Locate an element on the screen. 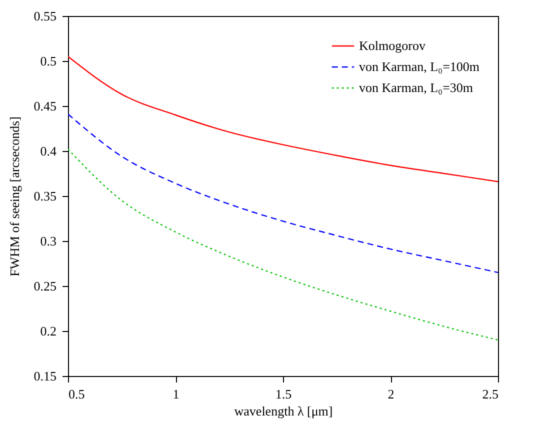 Image resolution: width=539 pixels, height=434 pixels. y-axis-title: FWHM of seeing [arcseconds] is located at coordinates (14, 196).